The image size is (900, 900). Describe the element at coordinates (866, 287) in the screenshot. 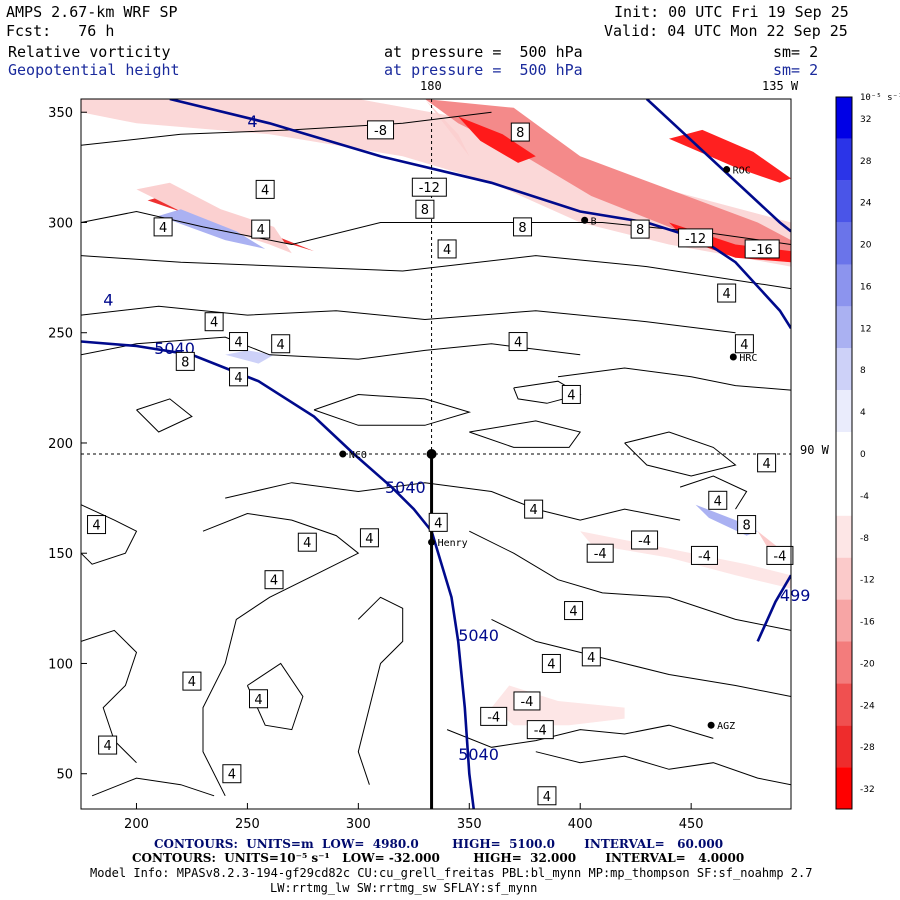

I see `colorbar-tick-label: 16` at that location.